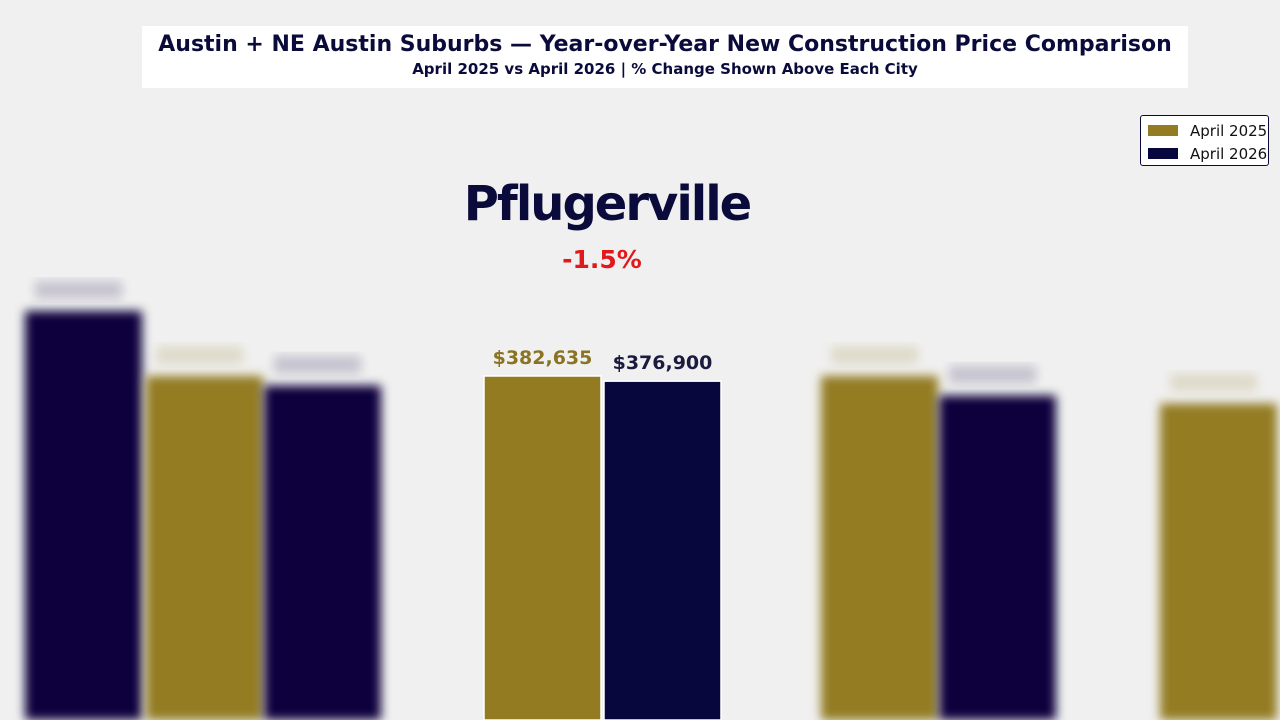 The width and height of the screenshot is (1280, 720). I want to click on legend: April 2025 April 2026, so click(1204, 140).